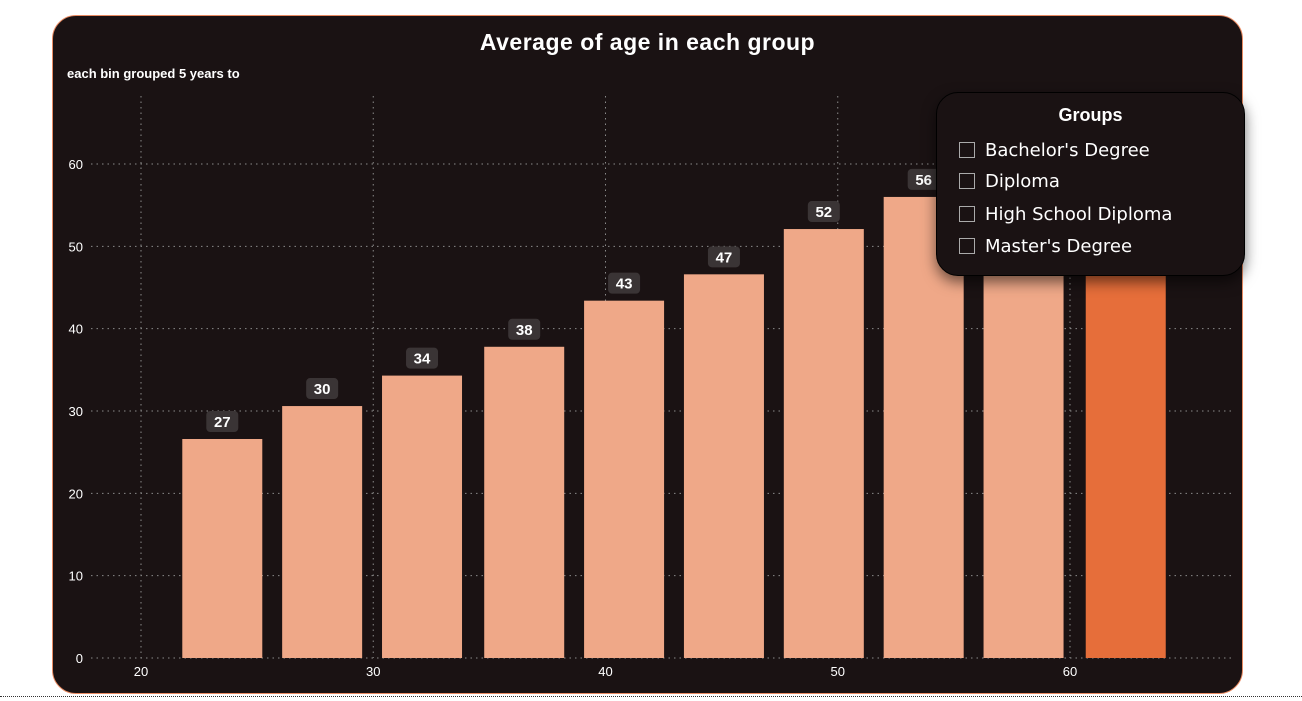 This screenshot has width=1302, height=701. I want to click on data-label: 52, so click(823, 212).